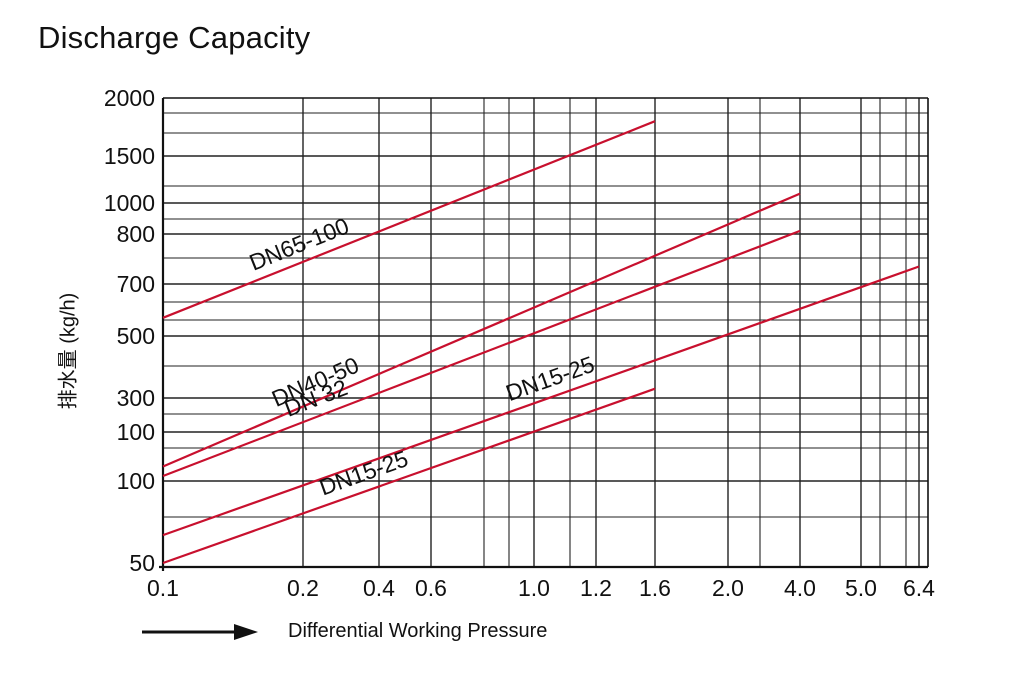 The width and height of the screenshot is (1024, 683). Describe the element at coordinates (303, 588) in the screenshot. I see `x-tick-label: 0.2` at that location.